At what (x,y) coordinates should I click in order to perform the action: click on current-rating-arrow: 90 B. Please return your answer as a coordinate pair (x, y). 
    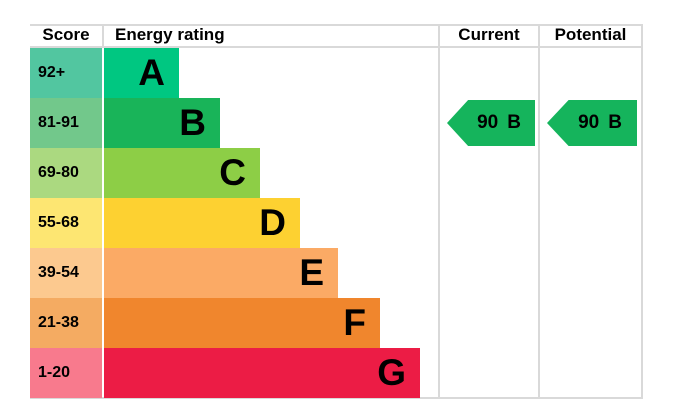
    Looking at the image, I should click on (491, 123).